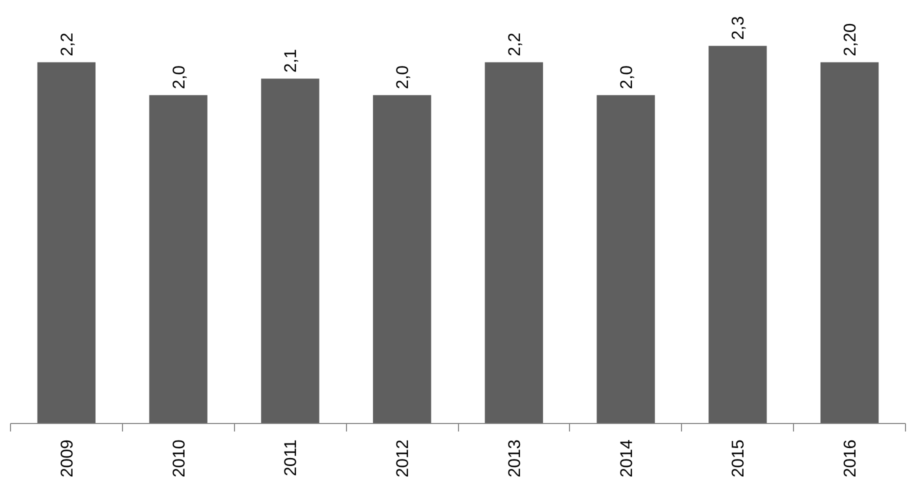  I want to click on x-tick-label: 2009, so click(66, 458).